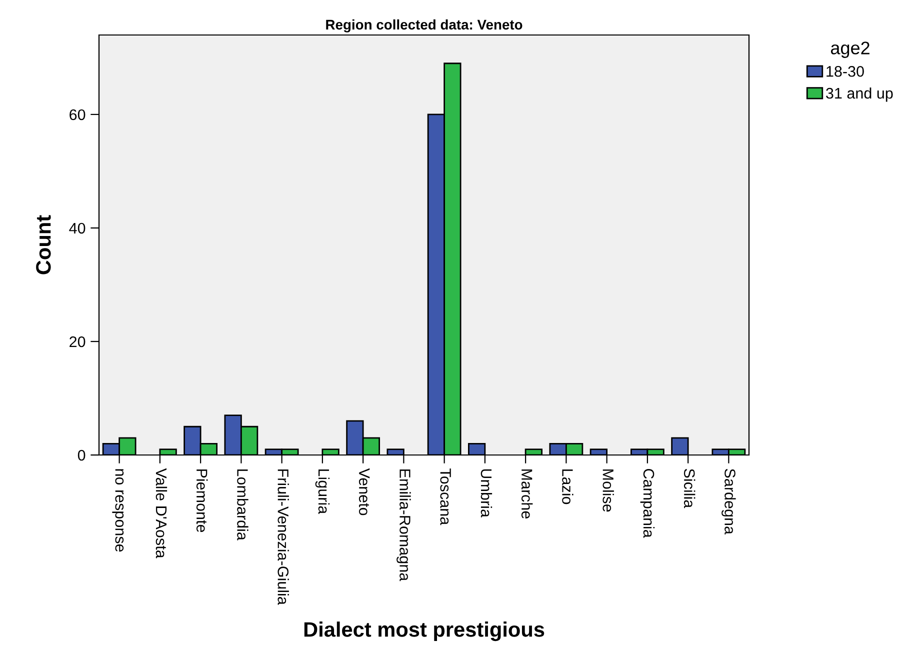 This screenshot has width=917, height=668. I want to click on x-tick-label: Liguria, so click(322, 491).